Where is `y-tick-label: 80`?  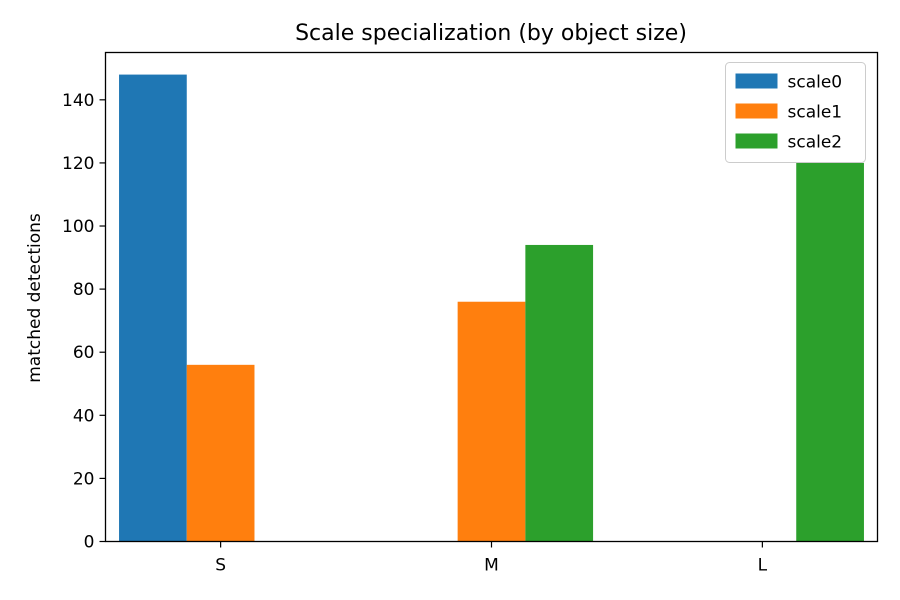 y-tick-label: 80 is located at coordinates (84, 290).